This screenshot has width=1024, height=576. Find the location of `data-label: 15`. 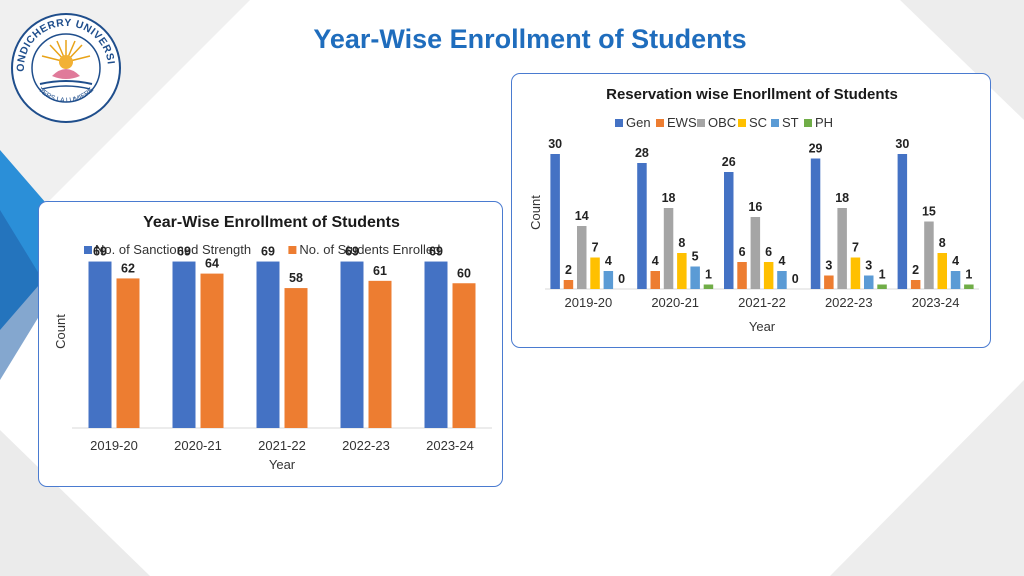

data-label: 15 is located at coordinates (929, 212).